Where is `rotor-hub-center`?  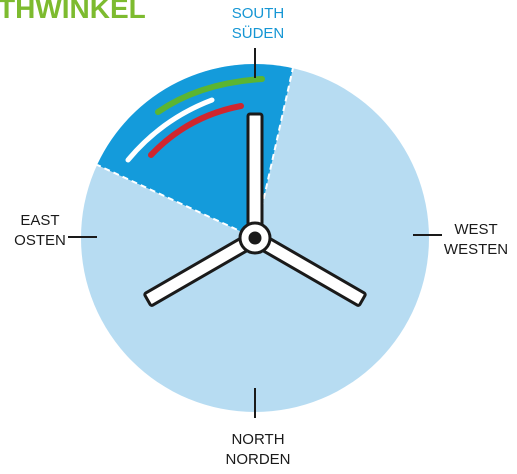 rotor-hub-center is located at coordinates (255, 238).